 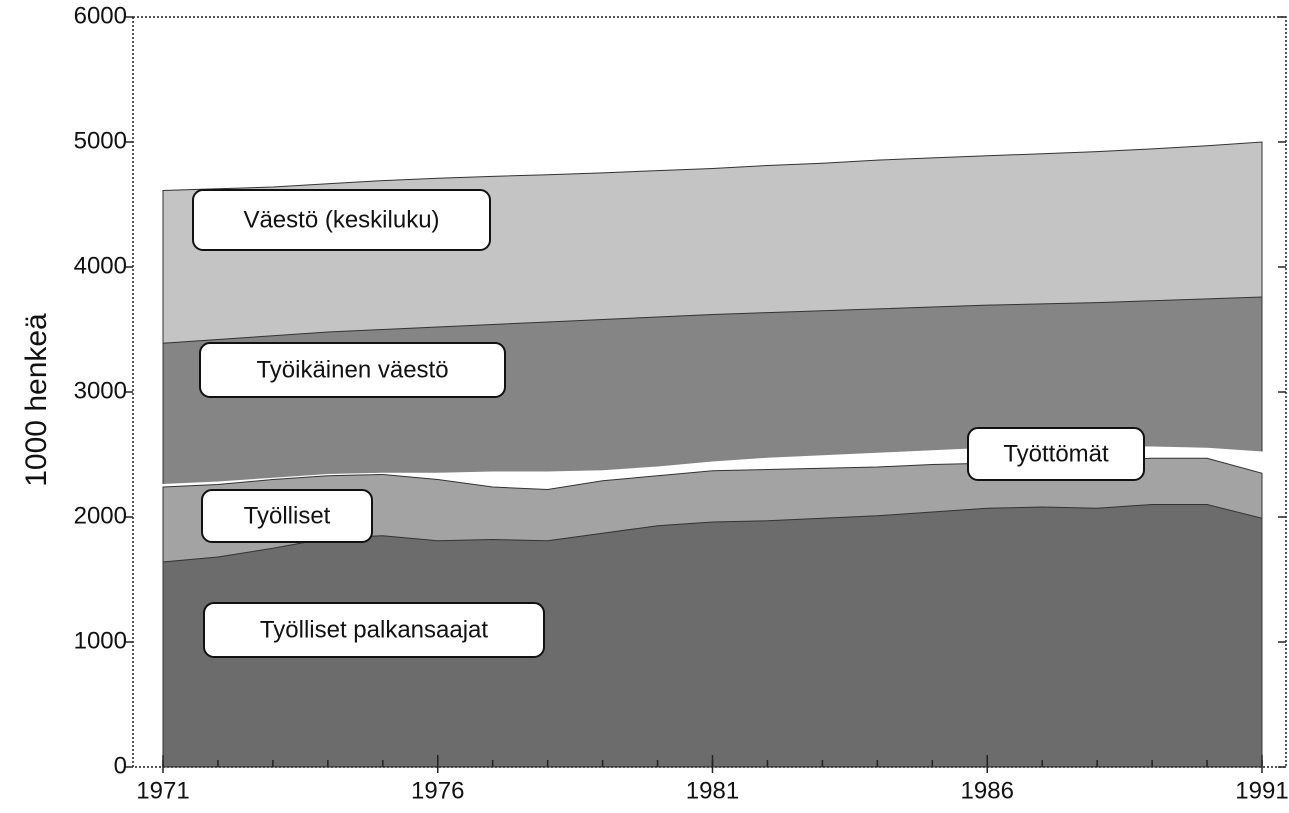 What do you see at coordinates (437, 790) in the screenshot?
I see `x-tick-label: 1976` at bounding box center [437, 790].